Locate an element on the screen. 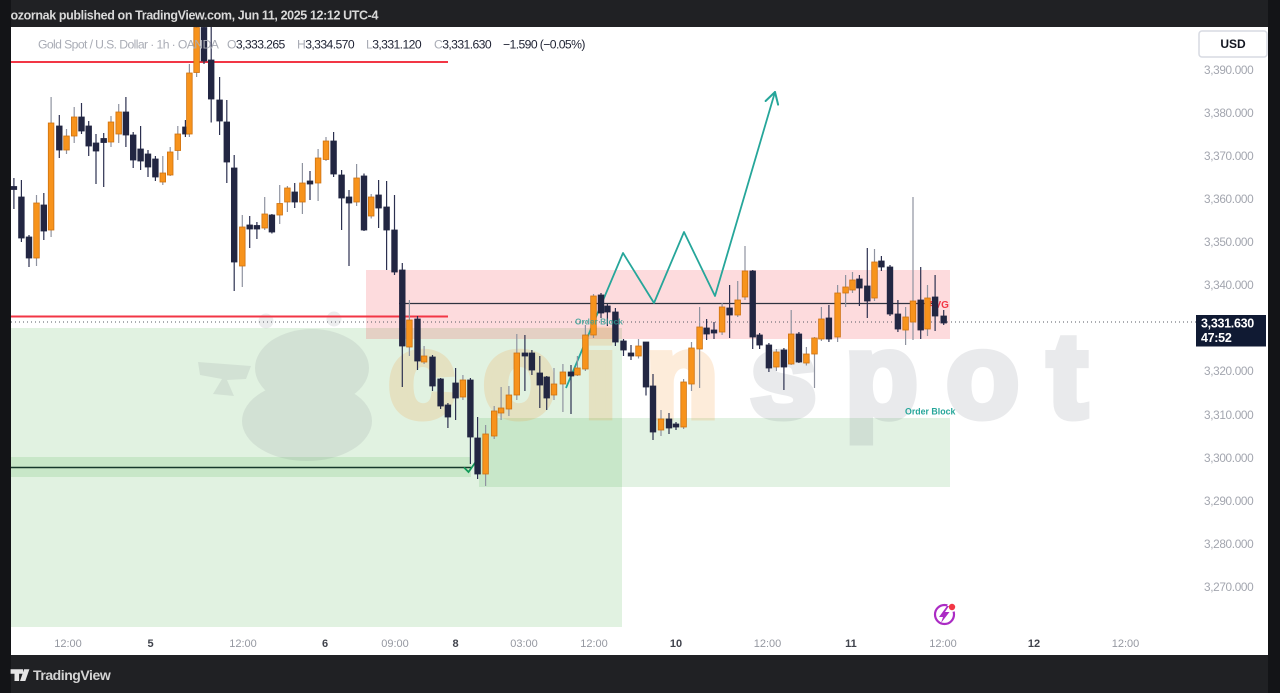 This screenshot has width=1280, height=693. svg-text: 3,280.000 is located at coordinates (1229, 544).